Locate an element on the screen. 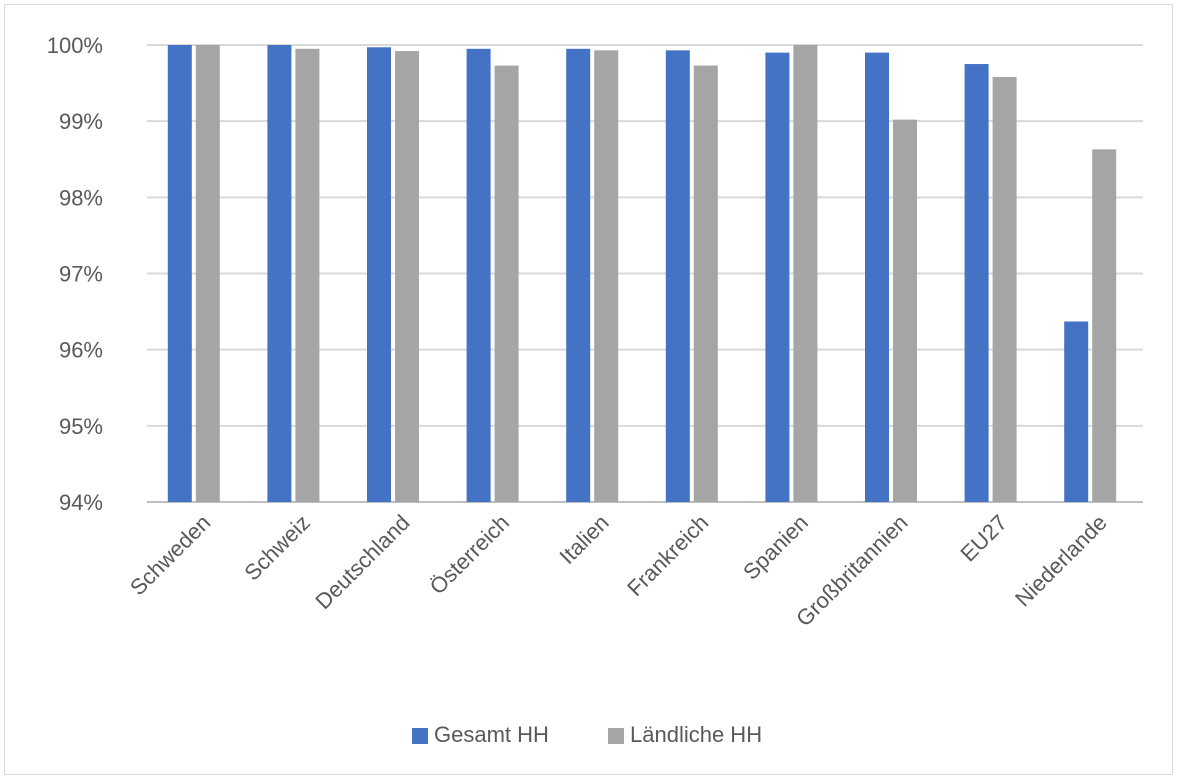 Image resolution: width=1179 pixels, height=781 pixels. x-category-label: Italien is located at coordinates (584, 539).